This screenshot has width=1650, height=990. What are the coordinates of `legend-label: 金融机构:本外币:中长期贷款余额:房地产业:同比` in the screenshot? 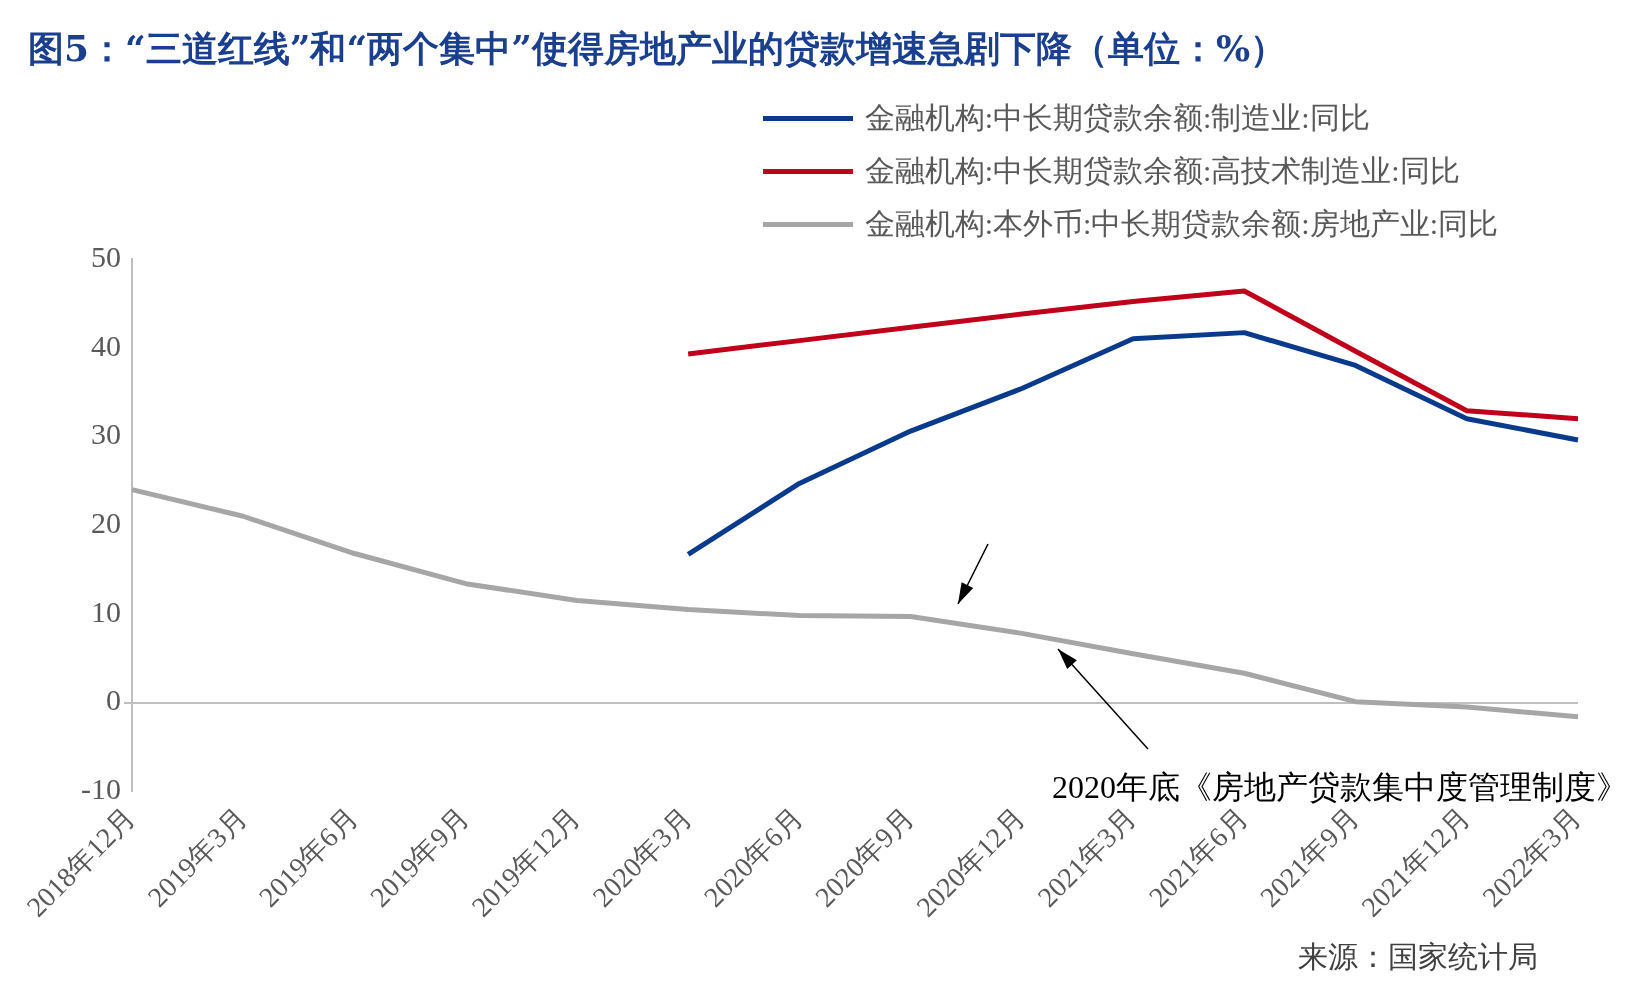 It's located at (1181, 224).